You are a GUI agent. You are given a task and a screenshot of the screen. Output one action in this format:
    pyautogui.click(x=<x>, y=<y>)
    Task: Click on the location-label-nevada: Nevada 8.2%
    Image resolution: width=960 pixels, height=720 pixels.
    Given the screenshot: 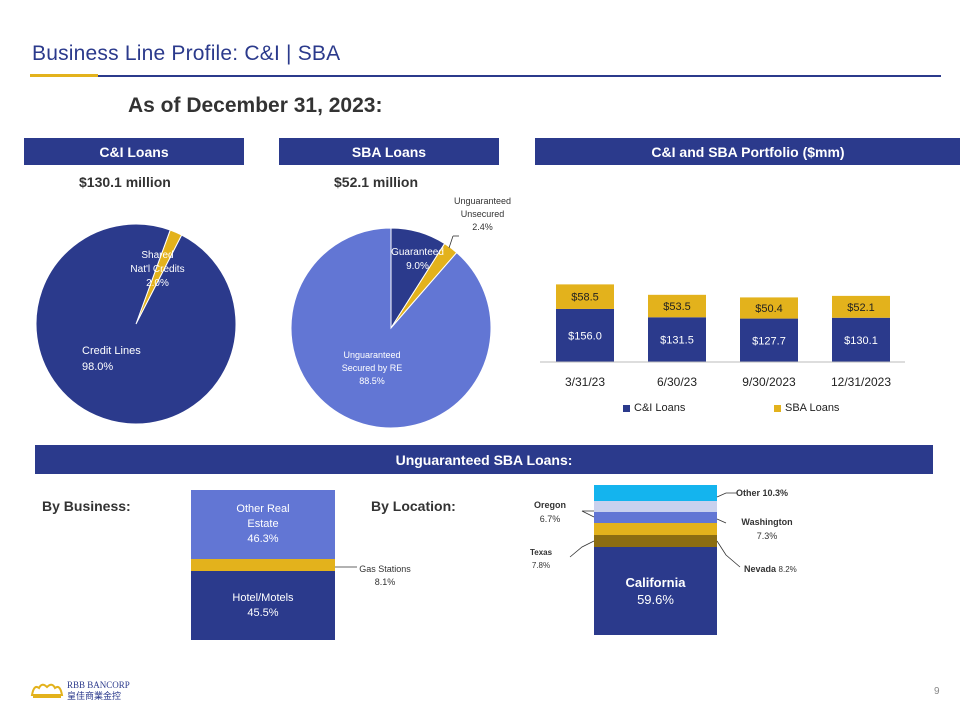 What is the action you would take?
    pyautogui.click(x=770, y=569)
    